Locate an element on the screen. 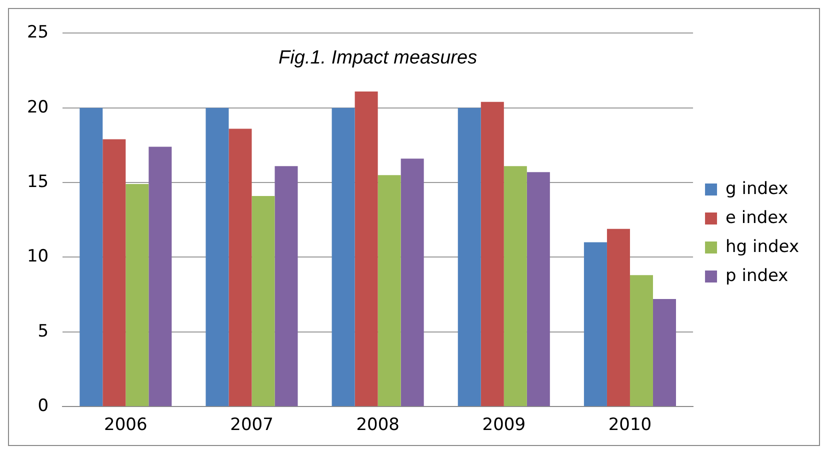  y-tick-label: 20 is located at coordinates (37, 107).